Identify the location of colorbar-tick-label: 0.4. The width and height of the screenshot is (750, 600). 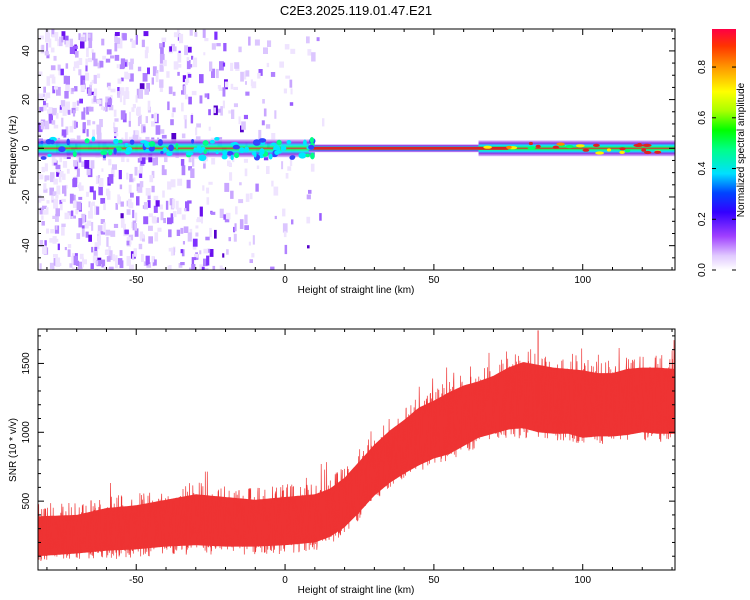
(702, 168).